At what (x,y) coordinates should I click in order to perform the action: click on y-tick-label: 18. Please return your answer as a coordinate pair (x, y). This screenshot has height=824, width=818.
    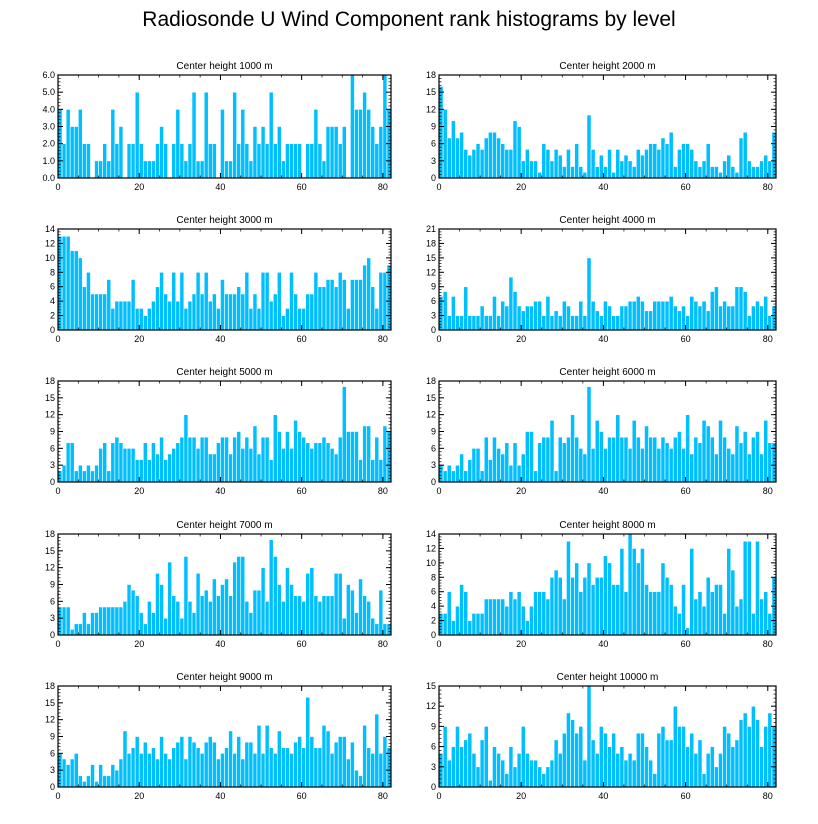
    Looking at the image, I should click on (50, 534).